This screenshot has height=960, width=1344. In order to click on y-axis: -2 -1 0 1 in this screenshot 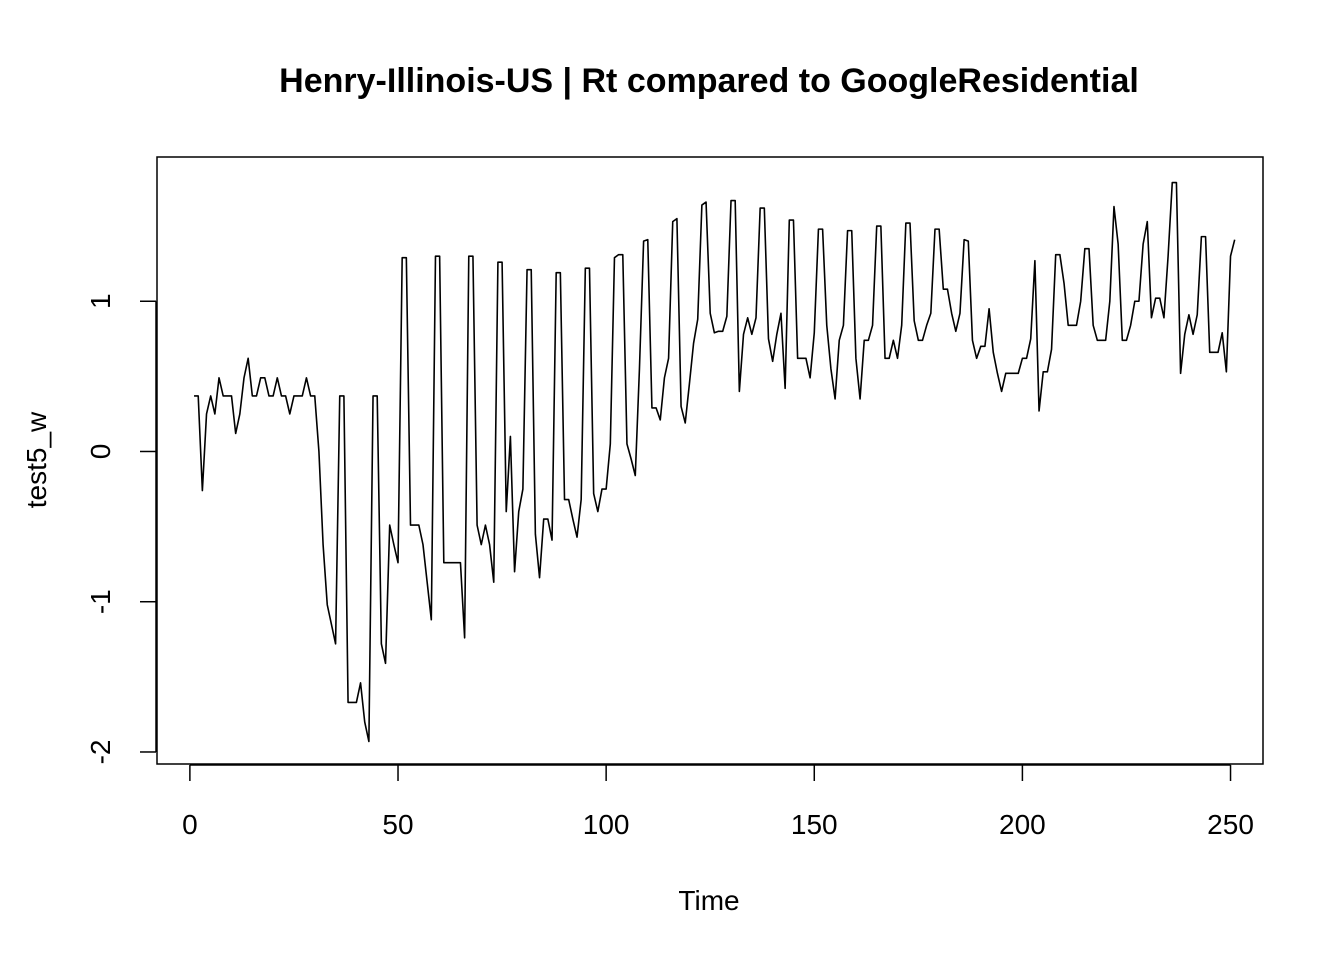, I will do `click(121, 528)`.